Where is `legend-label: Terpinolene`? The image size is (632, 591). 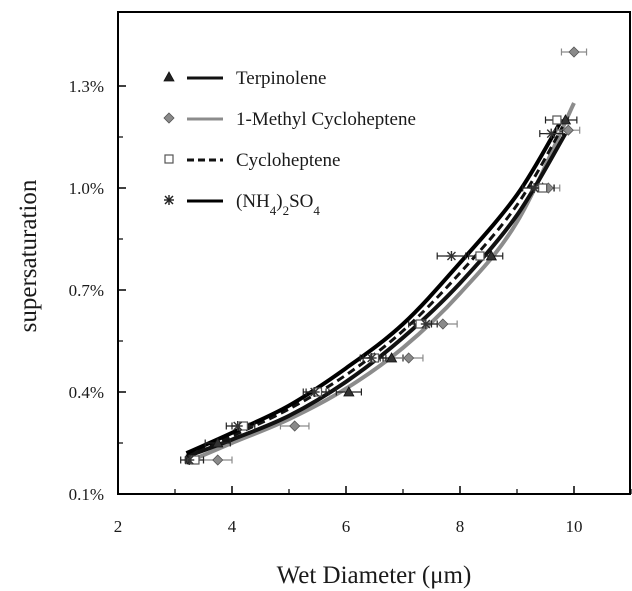 legend-label: Terpinolene is located at coordinates (281, 78).